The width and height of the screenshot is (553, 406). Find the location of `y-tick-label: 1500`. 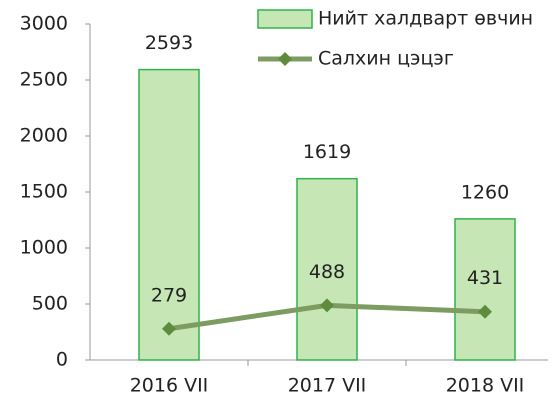

y-tick-label: 1500 is located at coordinates (44, 192).